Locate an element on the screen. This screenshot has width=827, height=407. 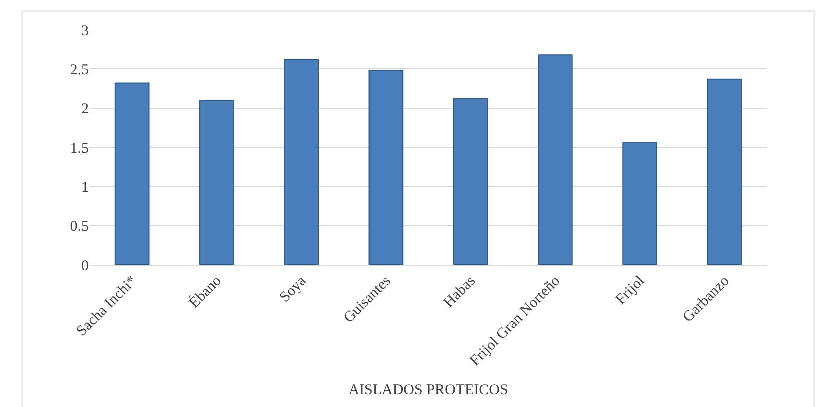
y-tick-label: 1.5 is located at coordinates (79, 148).